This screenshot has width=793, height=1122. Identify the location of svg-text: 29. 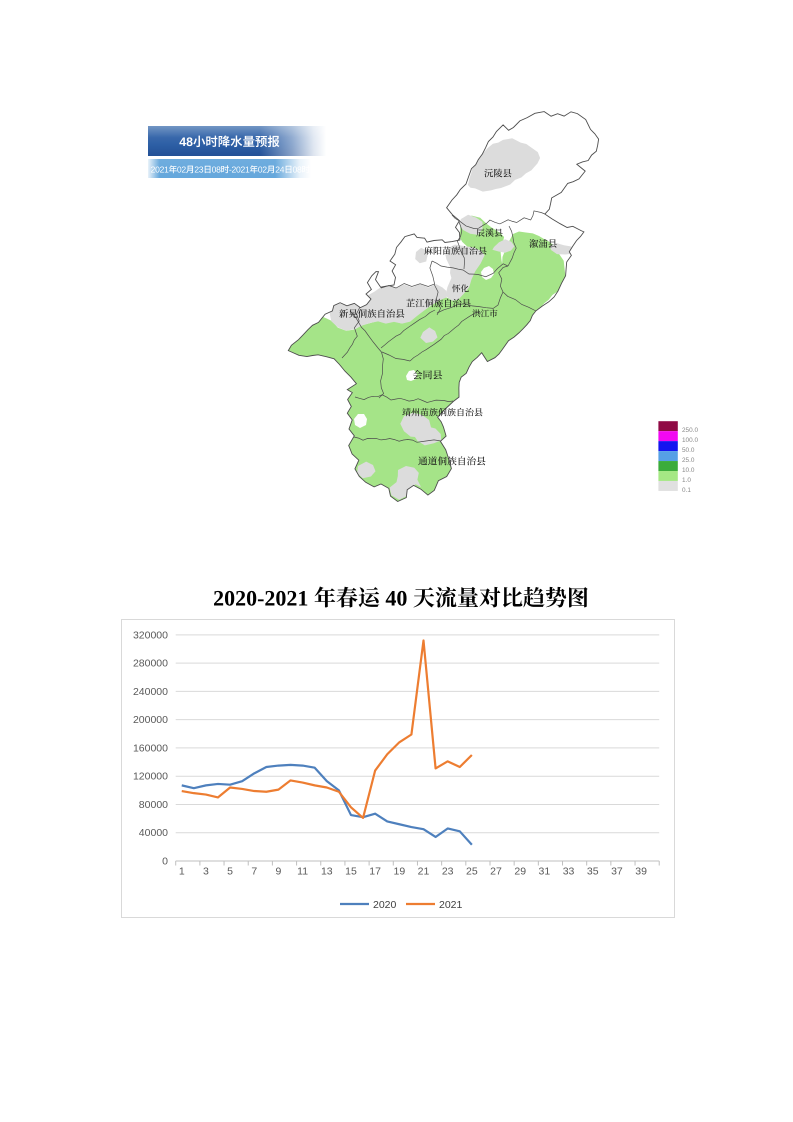
(520, 872).